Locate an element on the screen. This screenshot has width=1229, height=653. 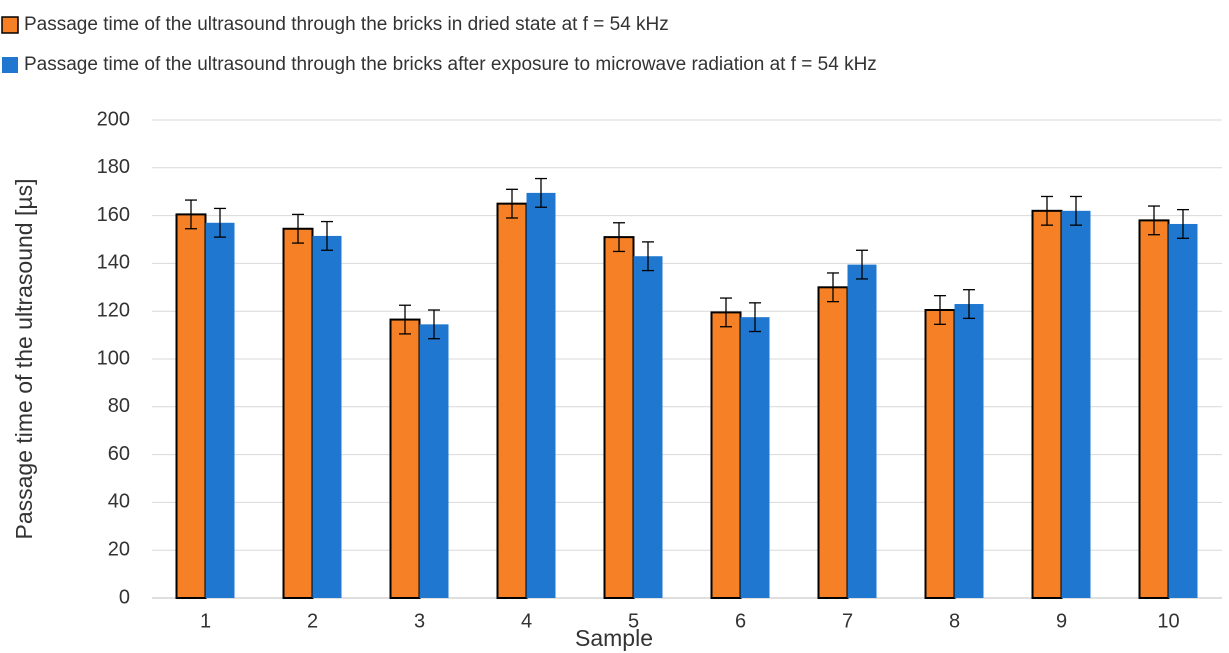
y-tick-label: 200 is located at coordinates (113, 119).